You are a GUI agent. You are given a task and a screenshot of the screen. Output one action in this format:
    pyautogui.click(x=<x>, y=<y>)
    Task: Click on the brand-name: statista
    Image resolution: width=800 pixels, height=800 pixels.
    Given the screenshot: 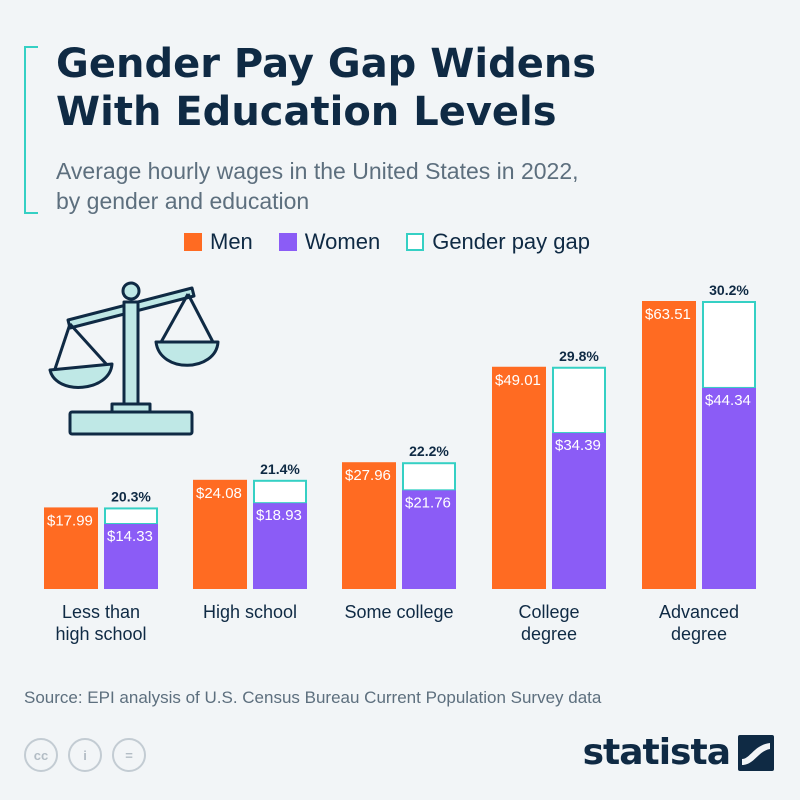 What is the action you would take?
    pyautogui.click(x=656, y=752)
    